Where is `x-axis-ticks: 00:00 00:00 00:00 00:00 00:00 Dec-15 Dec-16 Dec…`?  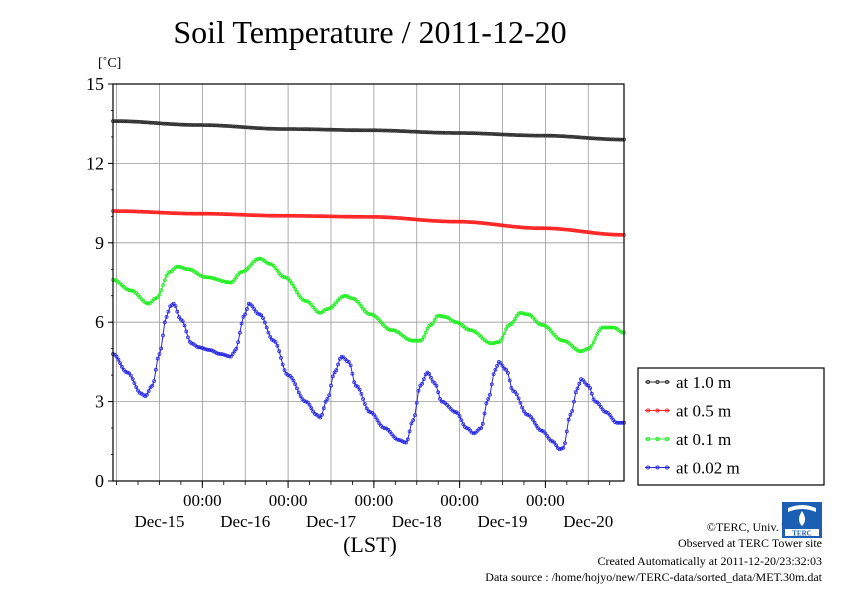
x-axis-ticks: 00:00 00:00 00:00 00:00 00:00 Dec-15 Dec-16 Dec… is located at coordinates (364, 506).